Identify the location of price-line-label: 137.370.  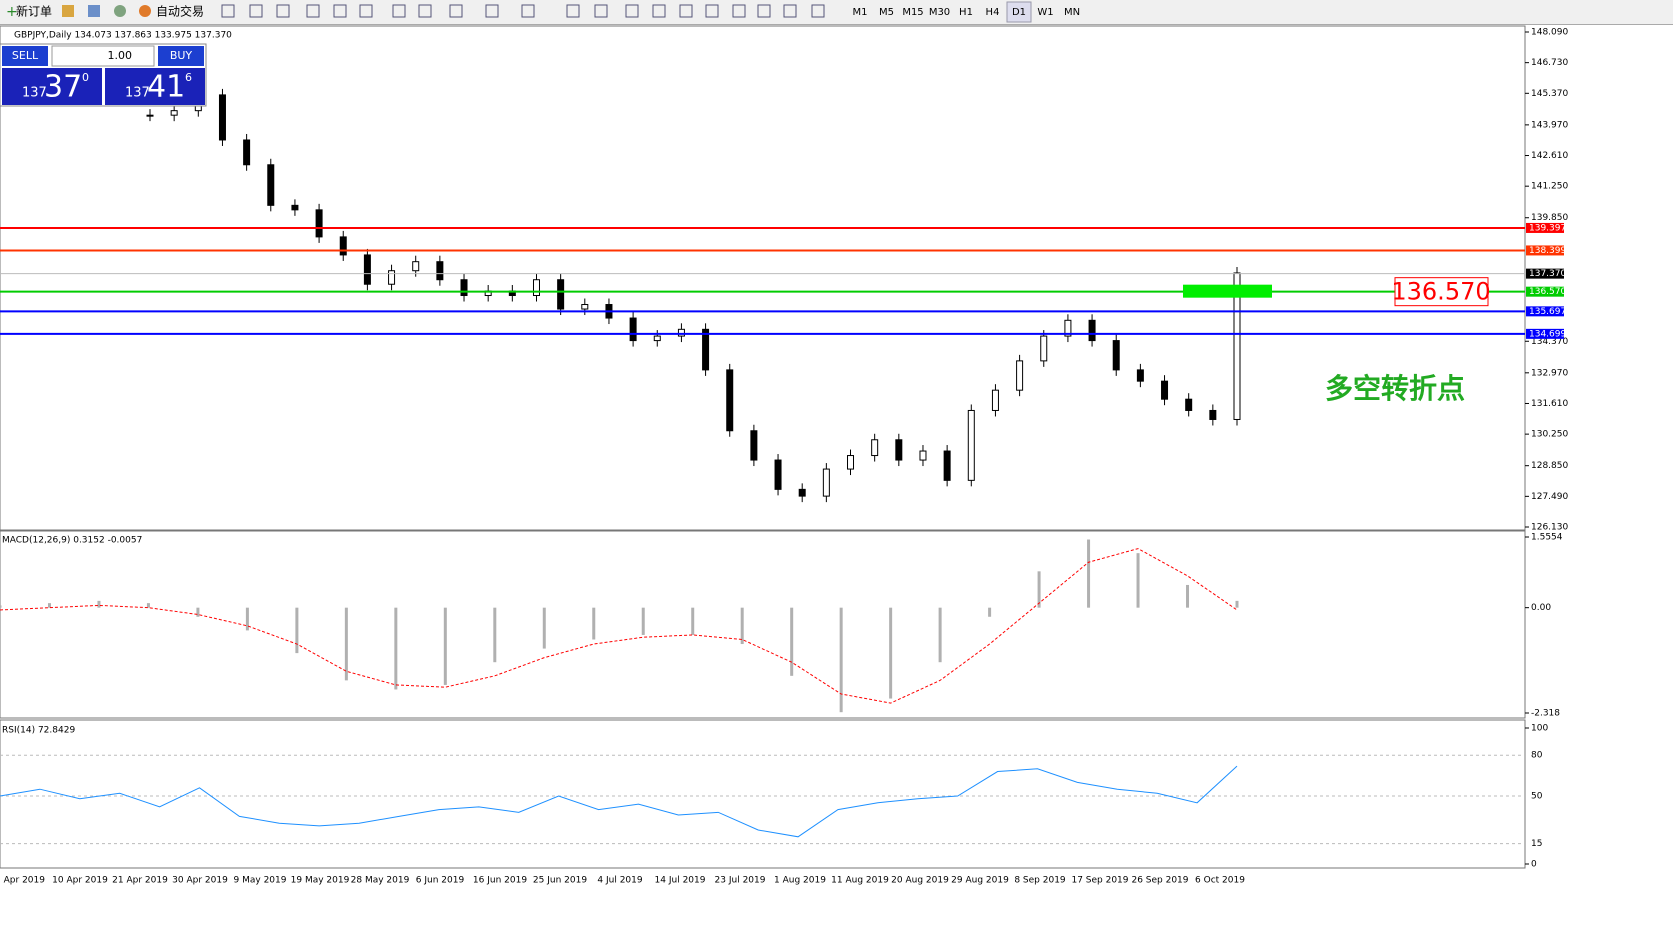
(1547, 274).